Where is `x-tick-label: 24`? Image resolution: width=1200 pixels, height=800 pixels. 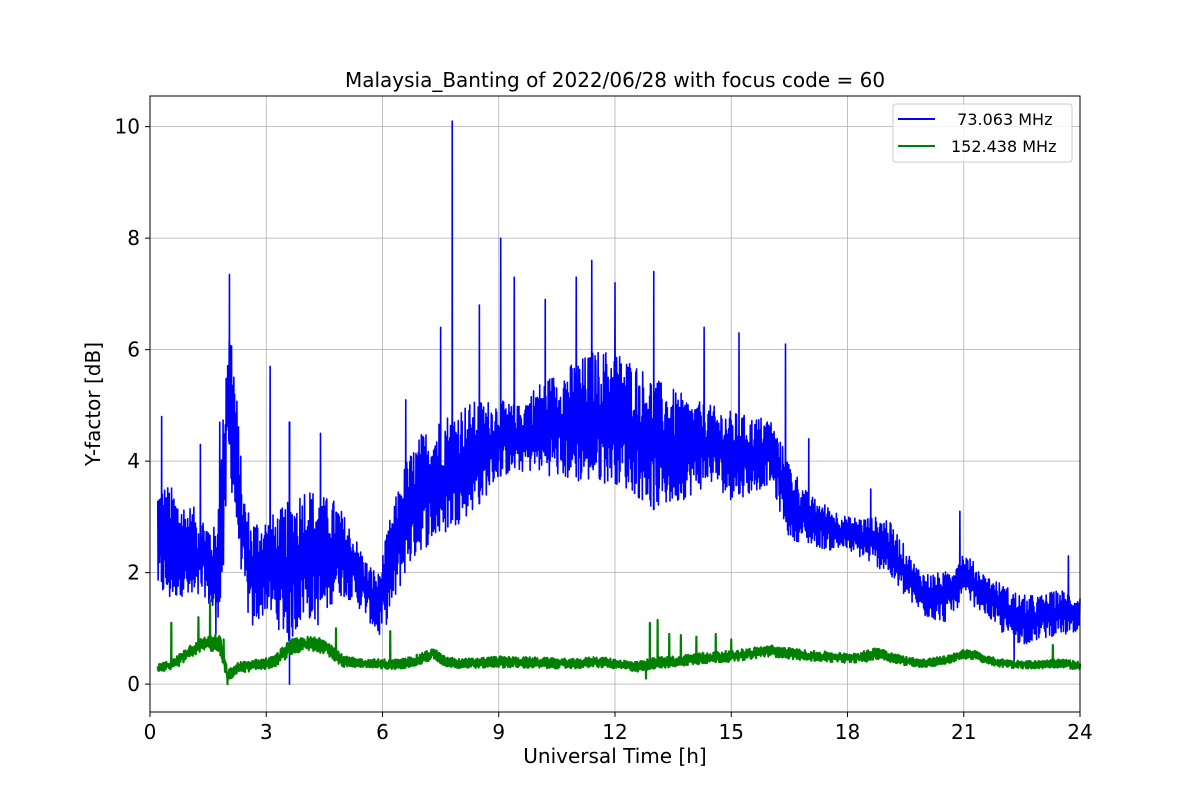 x-tick-label: 24 is located at coordinates (1079, 732).